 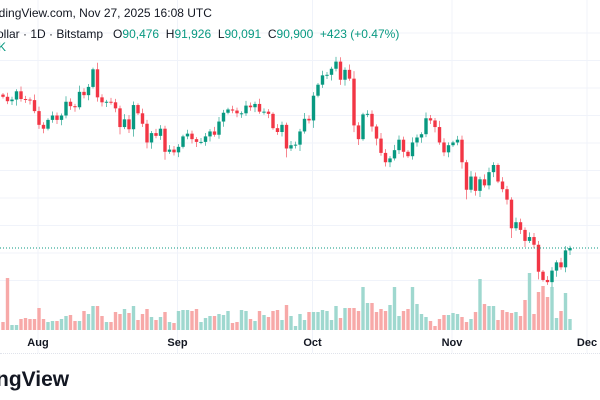 What do you see at coordinates (587, 343) in the screenshot?
I see `x-tick-label: Dec` at bounding box center [587, 343].